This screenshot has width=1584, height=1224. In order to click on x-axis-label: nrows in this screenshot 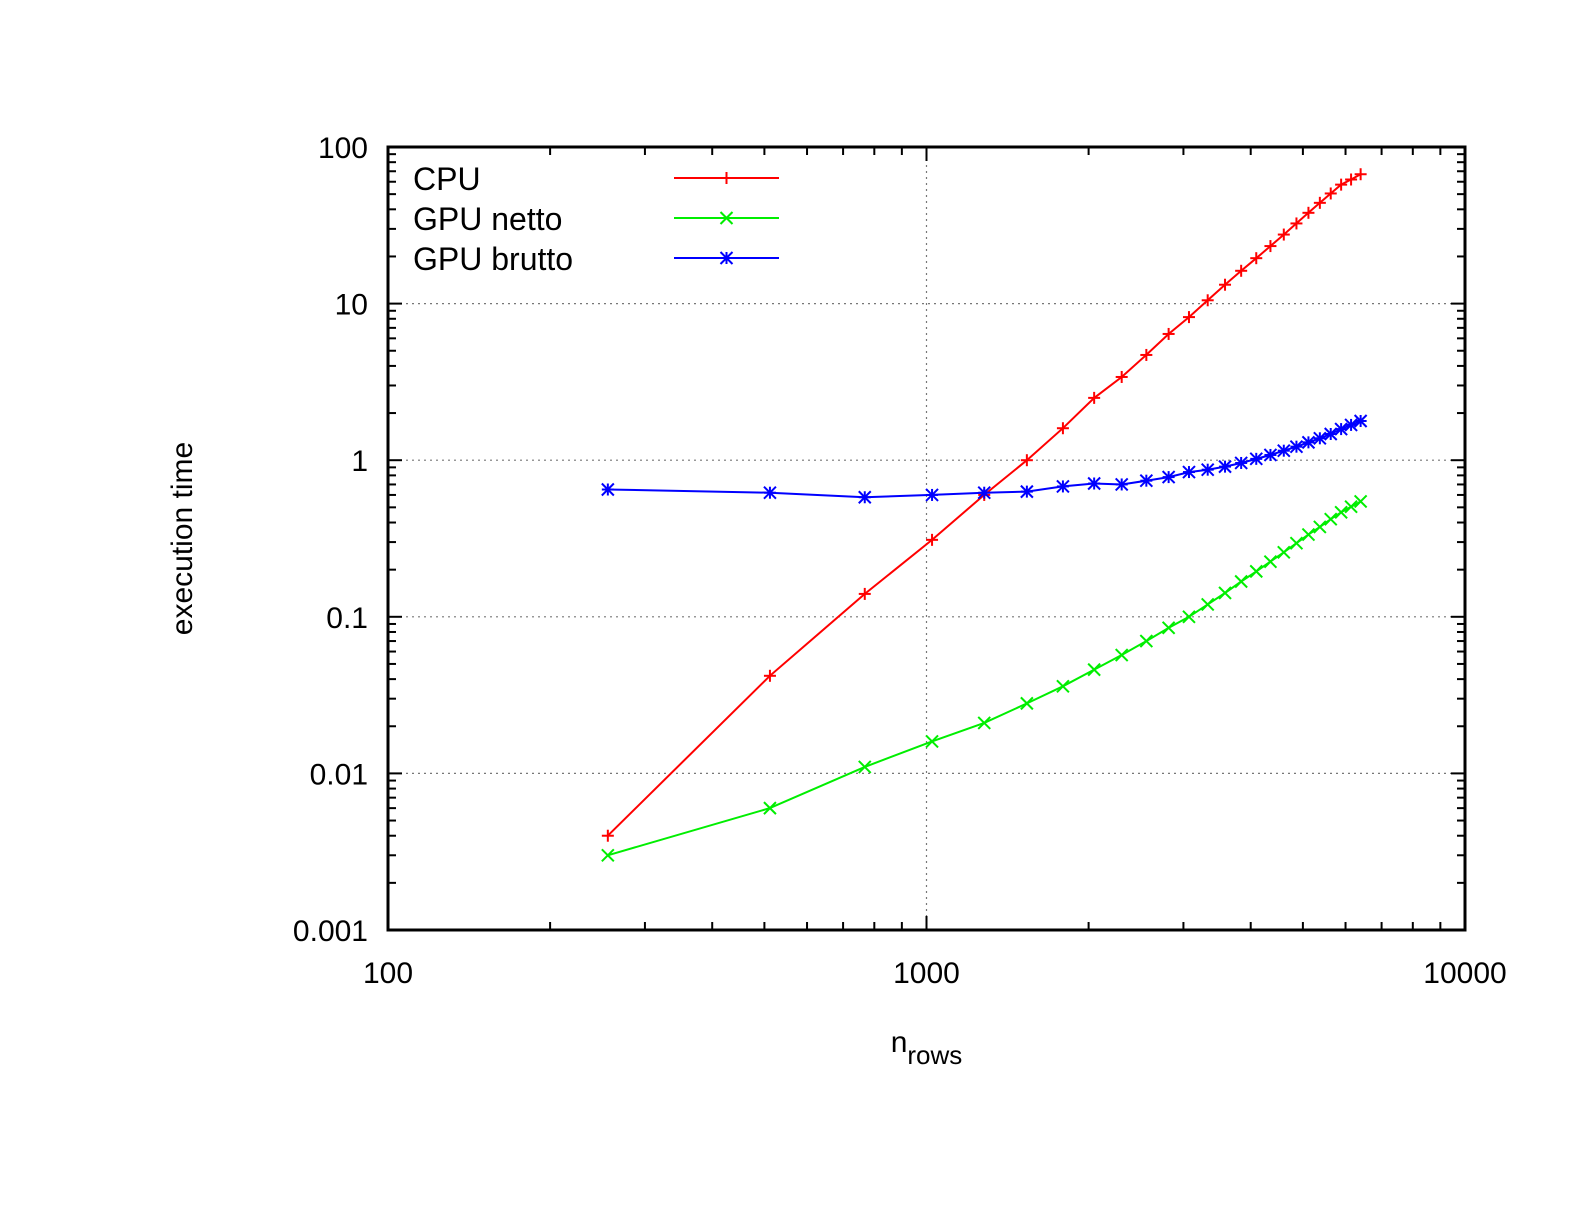, I will do `click(927, 1048)`.